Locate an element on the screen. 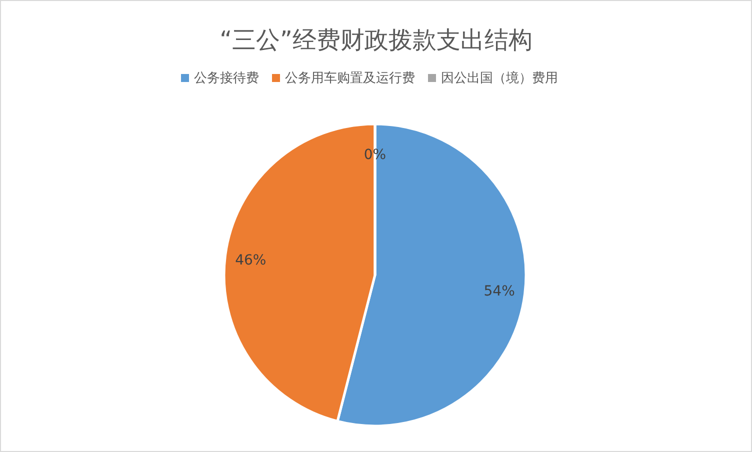 The image size is (752, 452). text: 0% is located at coordinates (375, 155).